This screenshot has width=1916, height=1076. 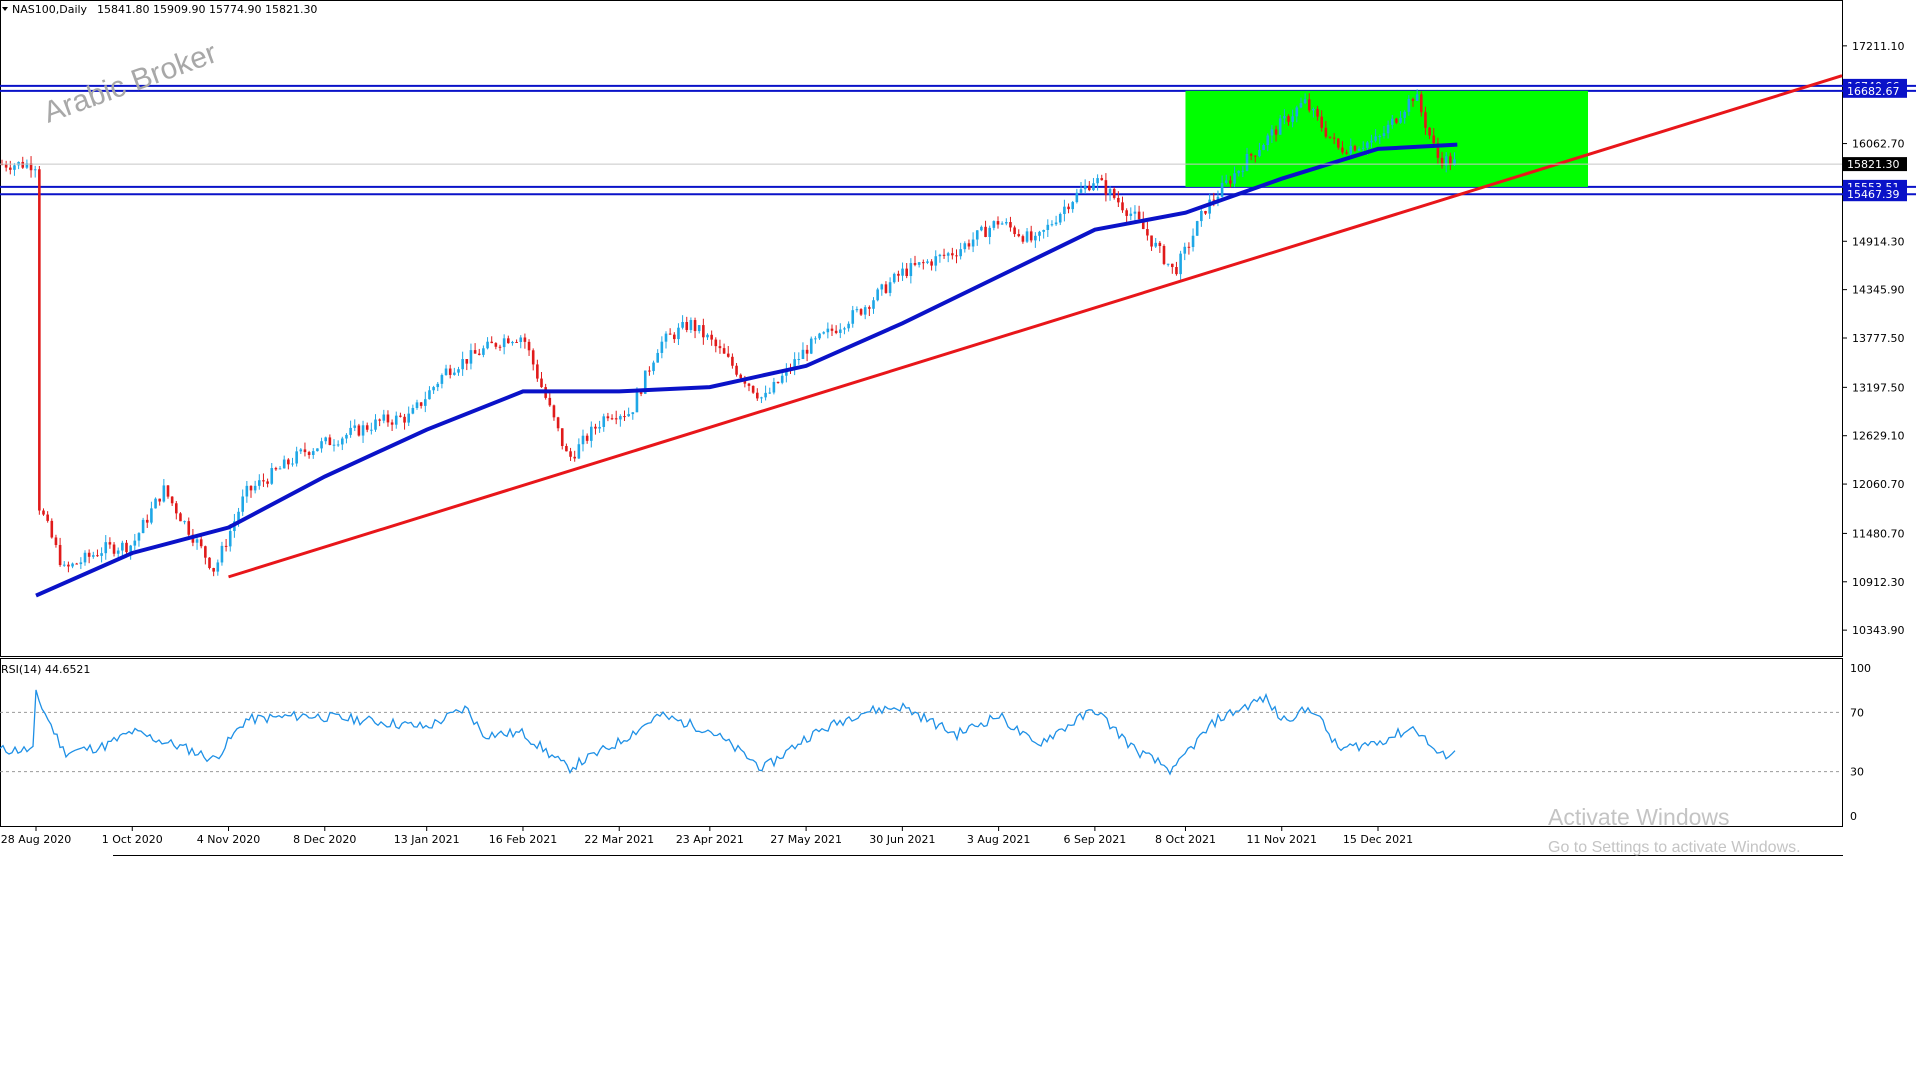 I want to click on consolidation-zone, so click(x=1386, y=138).